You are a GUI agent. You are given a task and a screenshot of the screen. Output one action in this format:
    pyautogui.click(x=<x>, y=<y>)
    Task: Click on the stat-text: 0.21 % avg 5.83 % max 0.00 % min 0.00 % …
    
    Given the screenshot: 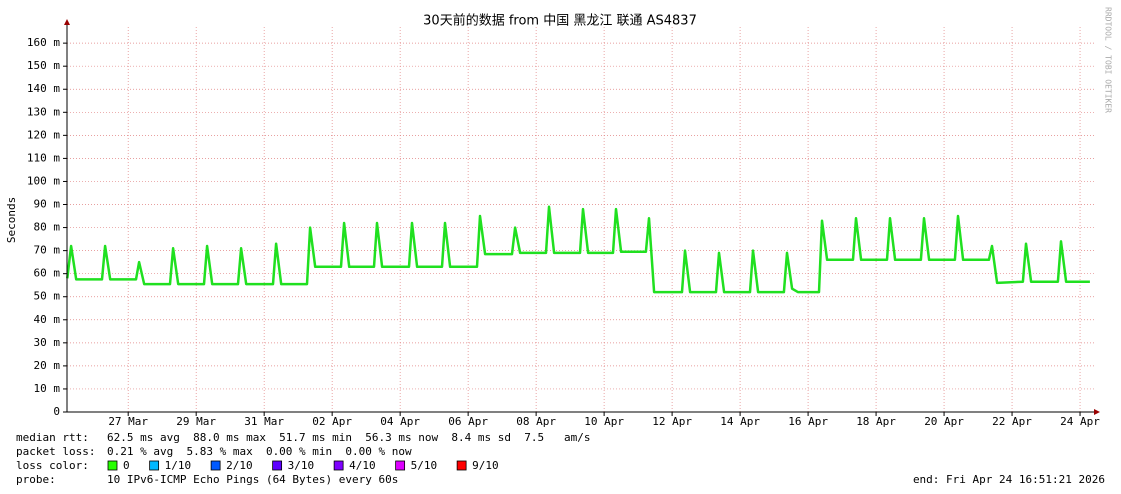 What is the action you would take?
    pyautogui.click(x=259, y=451)
    